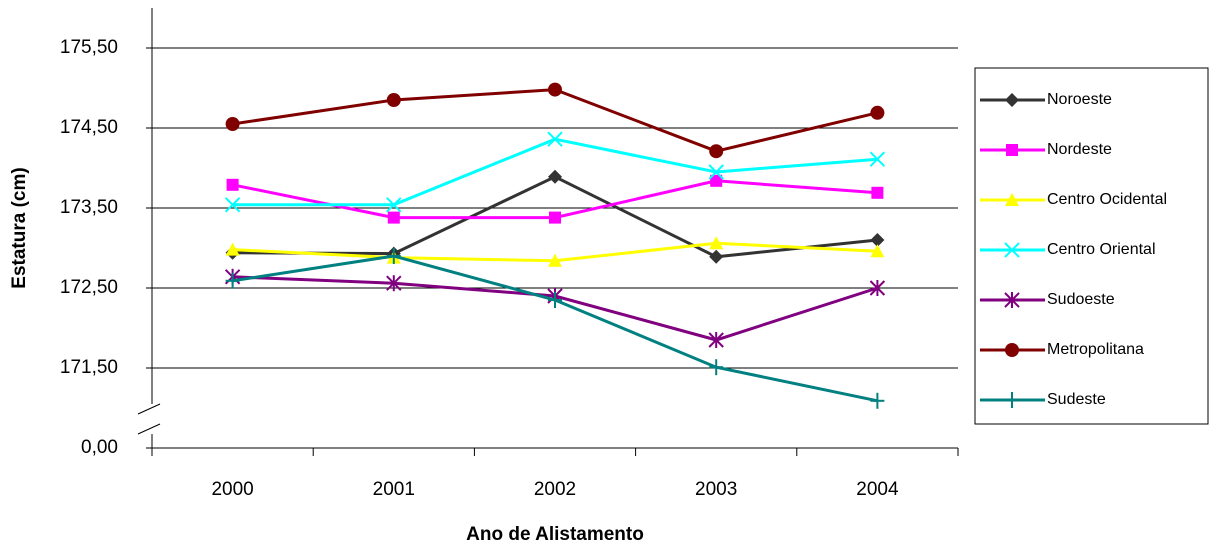  Describe the element at coordinates (89, 367) in the screenshot. I see `y-tick-label: 171,50` at that location.